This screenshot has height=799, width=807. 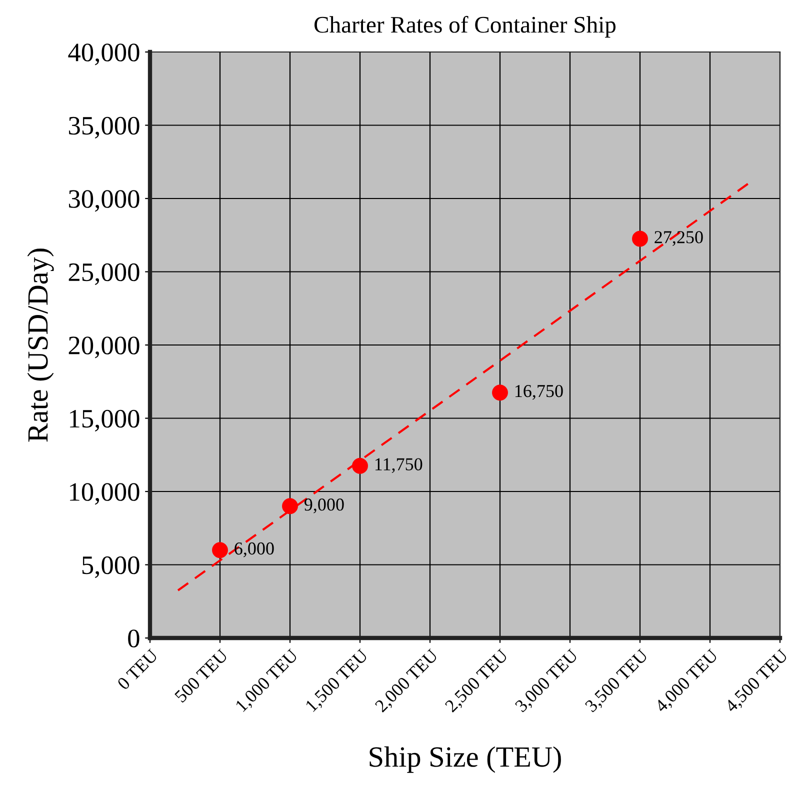 I want to click on y-axis-title: Rate (USD/Day), so click(x=40, y=345).